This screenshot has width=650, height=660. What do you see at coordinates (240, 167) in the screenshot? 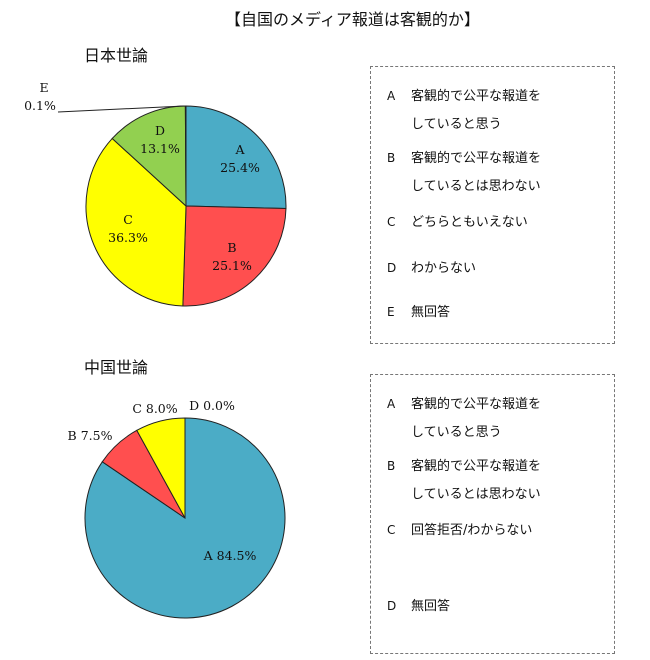
I see `japan-label-a-value: 25.4%` at bounding box center [240, 167].